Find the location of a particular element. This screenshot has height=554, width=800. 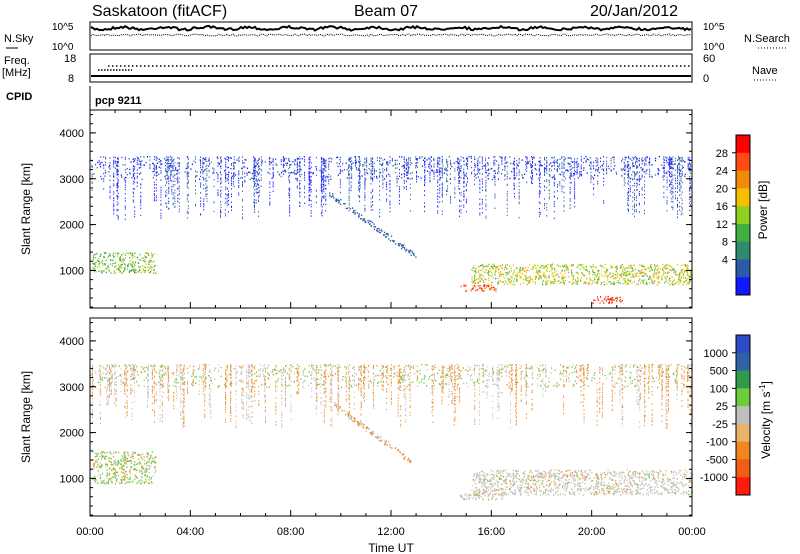

date-title: 20/Jan/2012 is located at coordinates (634, 11).